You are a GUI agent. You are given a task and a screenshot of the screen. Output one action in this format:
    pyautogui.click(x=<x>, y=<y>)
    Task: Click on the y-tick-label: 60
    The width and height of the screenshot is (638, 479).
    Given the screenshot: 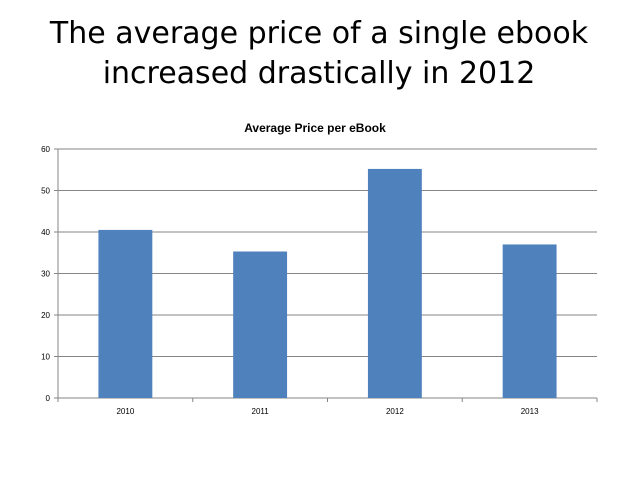 What is the action you would take?
    pyautogui.click(x=45, y=149)
    